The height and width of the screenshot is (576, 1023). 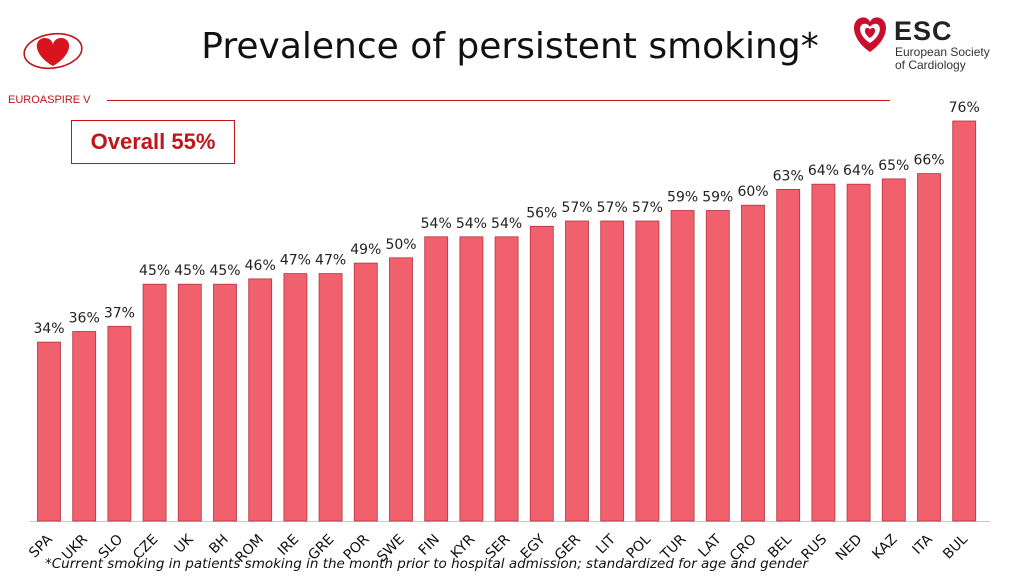 What do you see at coordinates (189, 271) in the screenshot?
I see `value-label-uk: 45%` at bounding box center [189, 271].